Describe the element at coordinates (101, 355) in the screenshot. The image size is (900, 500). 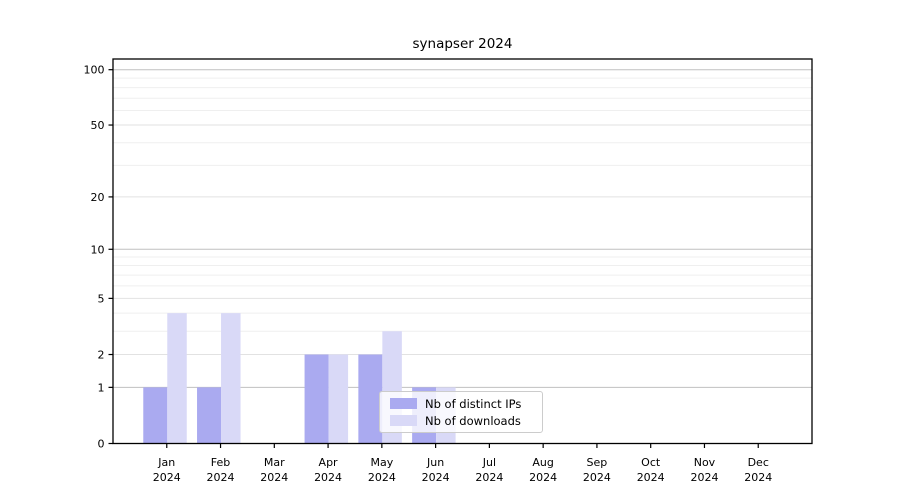
I see `y-tick-label: 2` at that location.